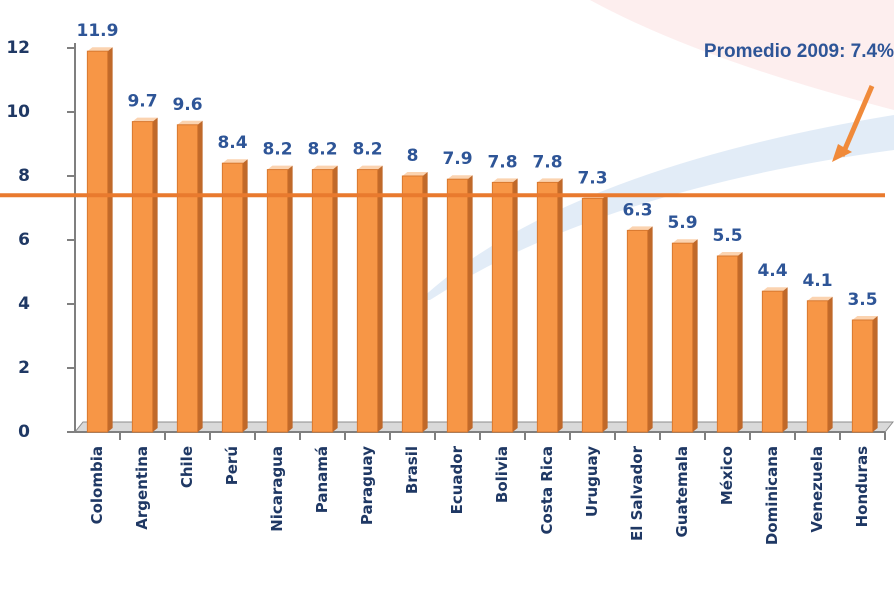  I want to click on y-tick-label: 0, so click(24, 432).